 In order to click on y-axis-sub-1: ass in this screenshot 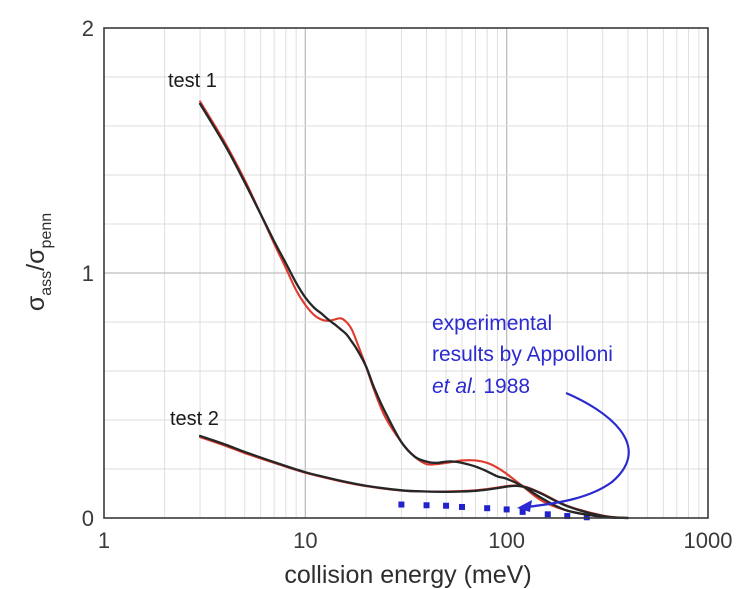, I will do `click(46, 283)`.